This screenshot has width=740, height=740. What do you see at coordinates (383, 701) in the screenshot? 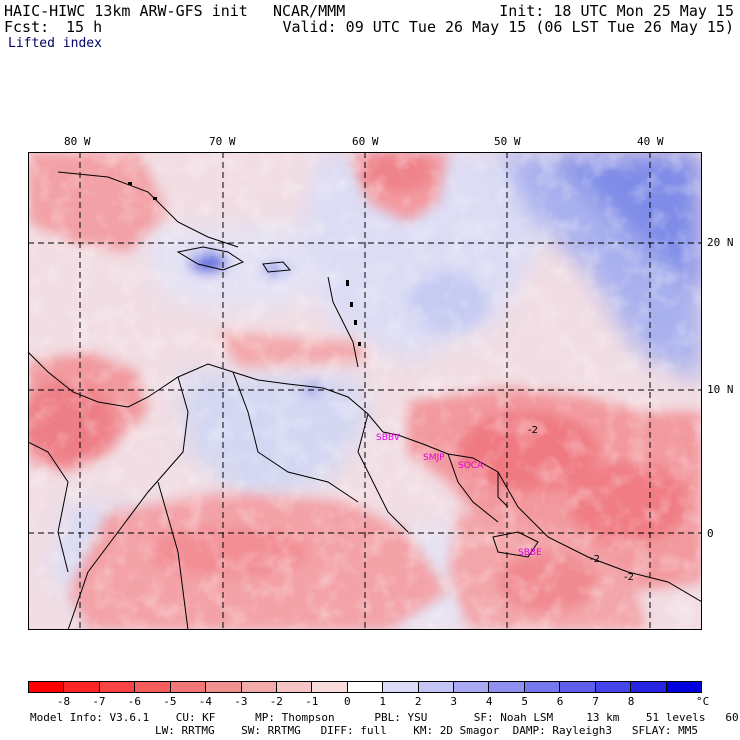
I see `colorbar-tick-label: 1` at bounding box center [383, 701].